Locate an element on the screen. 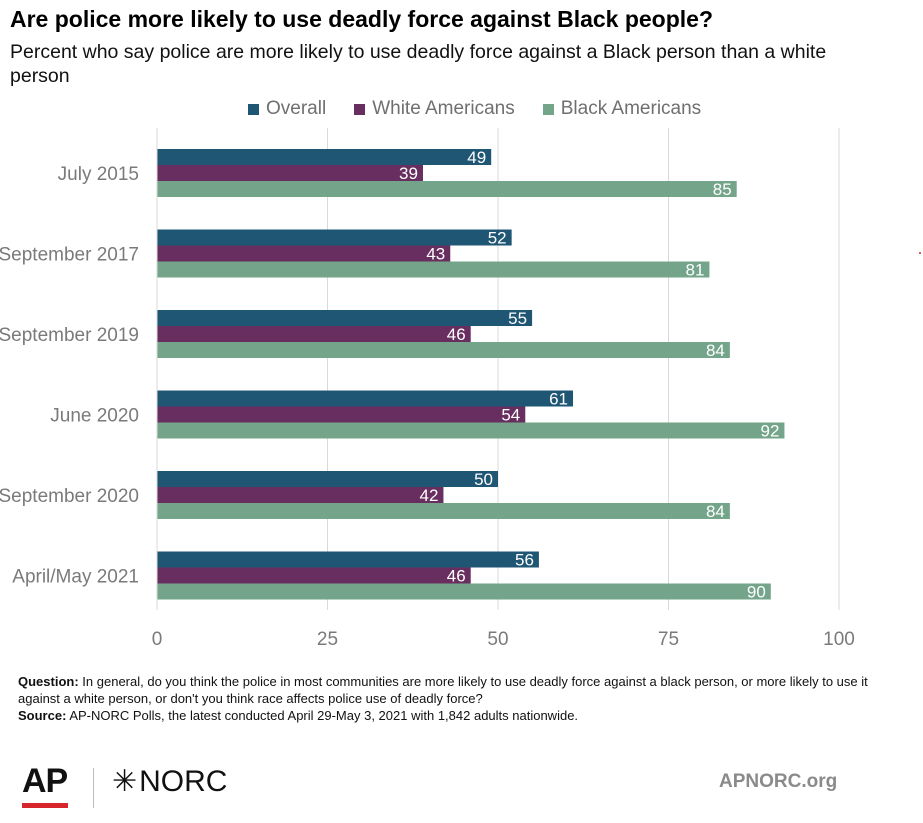 The width and height of the screenshot is (923, 823). x-tick-label: 75 is located at coordinates (668, 639).